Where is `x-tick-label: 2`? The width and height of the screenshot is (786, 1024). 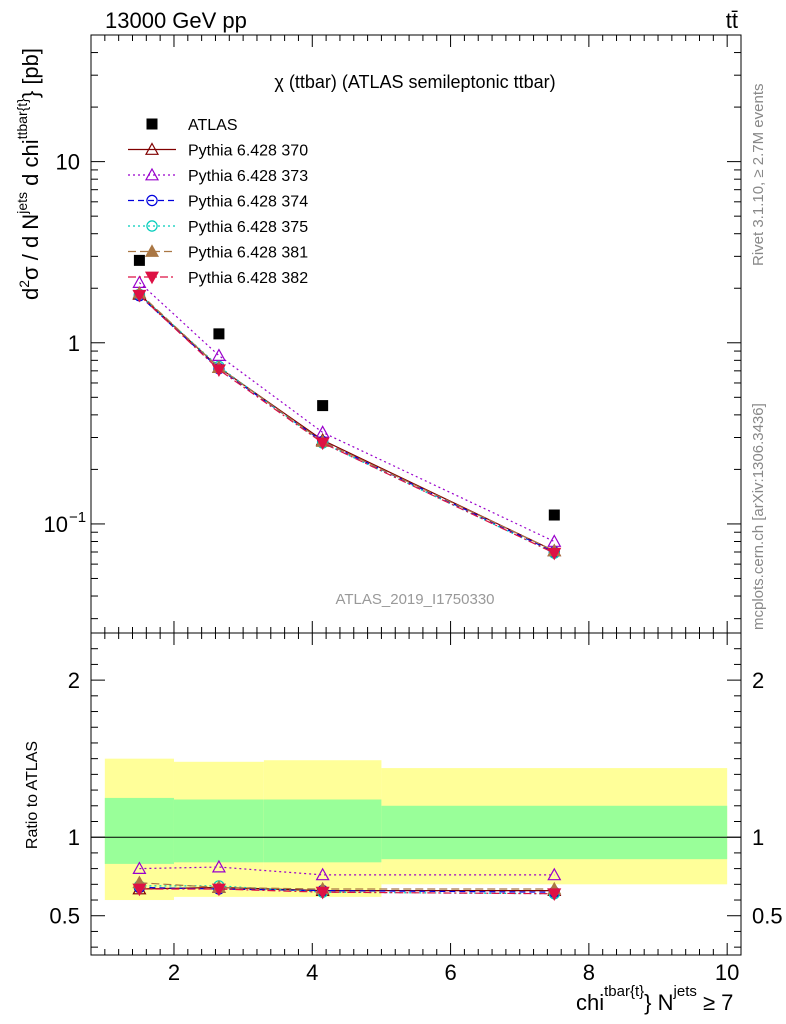
x-tick-label: 2 is located at coordinates (174, 972).